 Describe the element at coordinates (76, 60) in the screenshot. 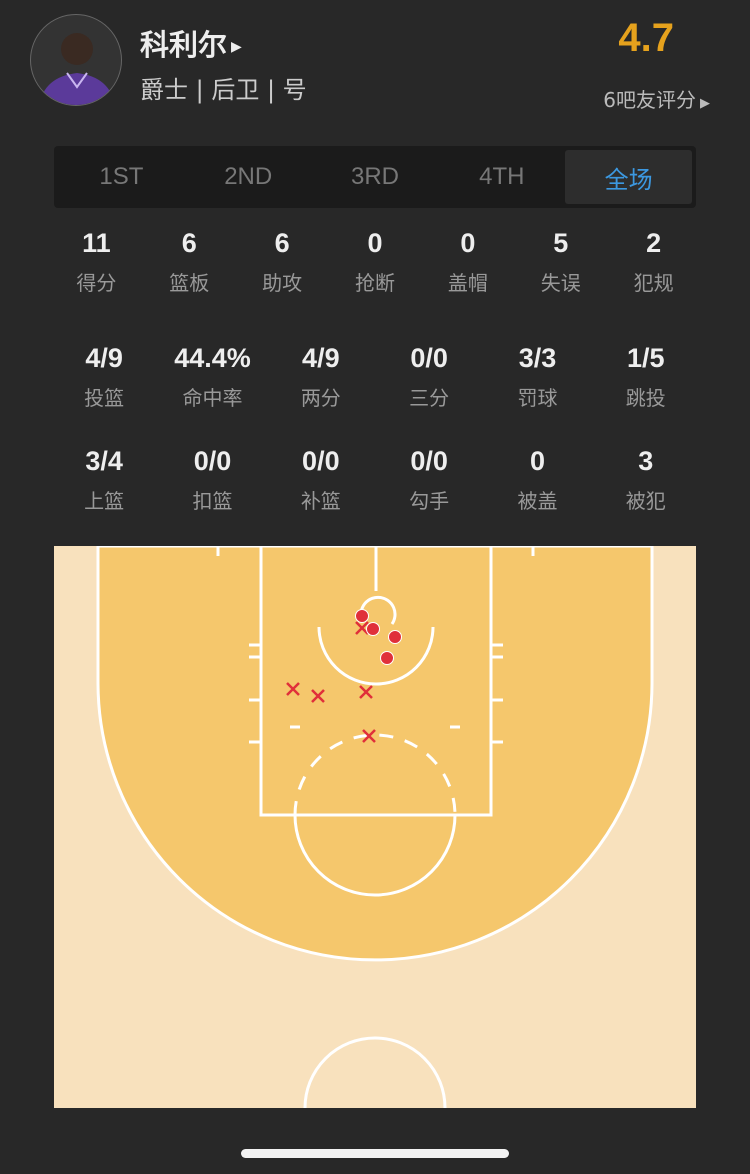

I see `player-avatar` at that location.